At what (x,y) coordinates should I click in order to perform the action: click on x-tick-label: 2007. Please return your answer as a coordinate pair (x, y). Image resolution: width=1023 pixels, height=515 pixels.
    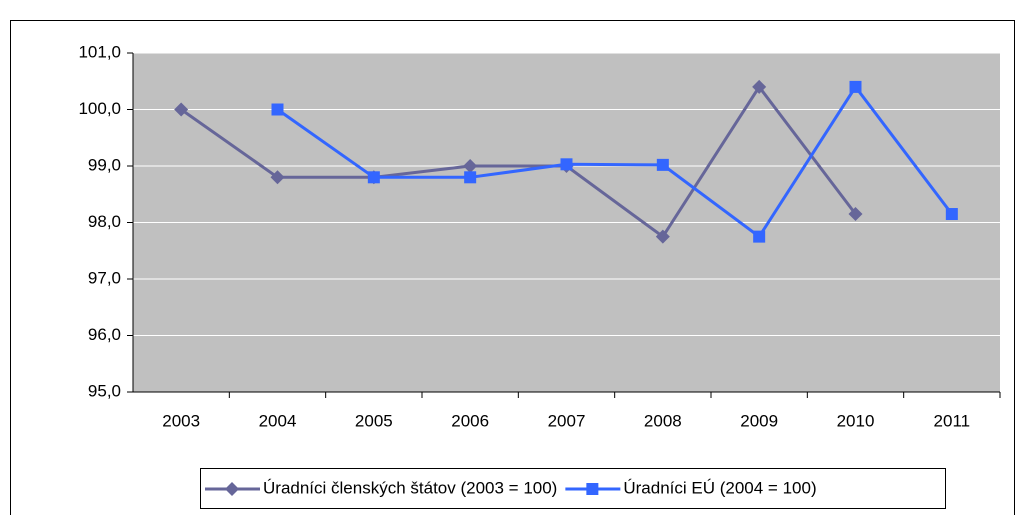
    Looking at the image, I should click on (567, 420).